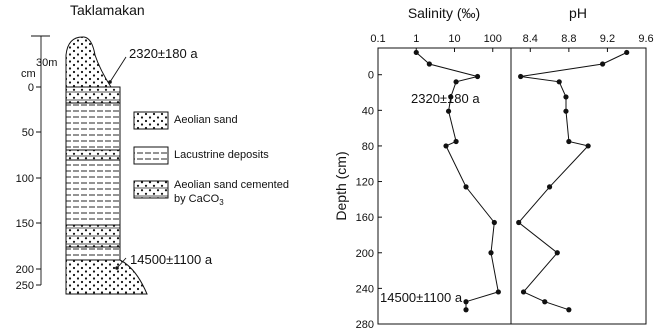  Describe the element at coordinates (365, 289) in the screenshot. I see `y-tick-label: 240` at that location.